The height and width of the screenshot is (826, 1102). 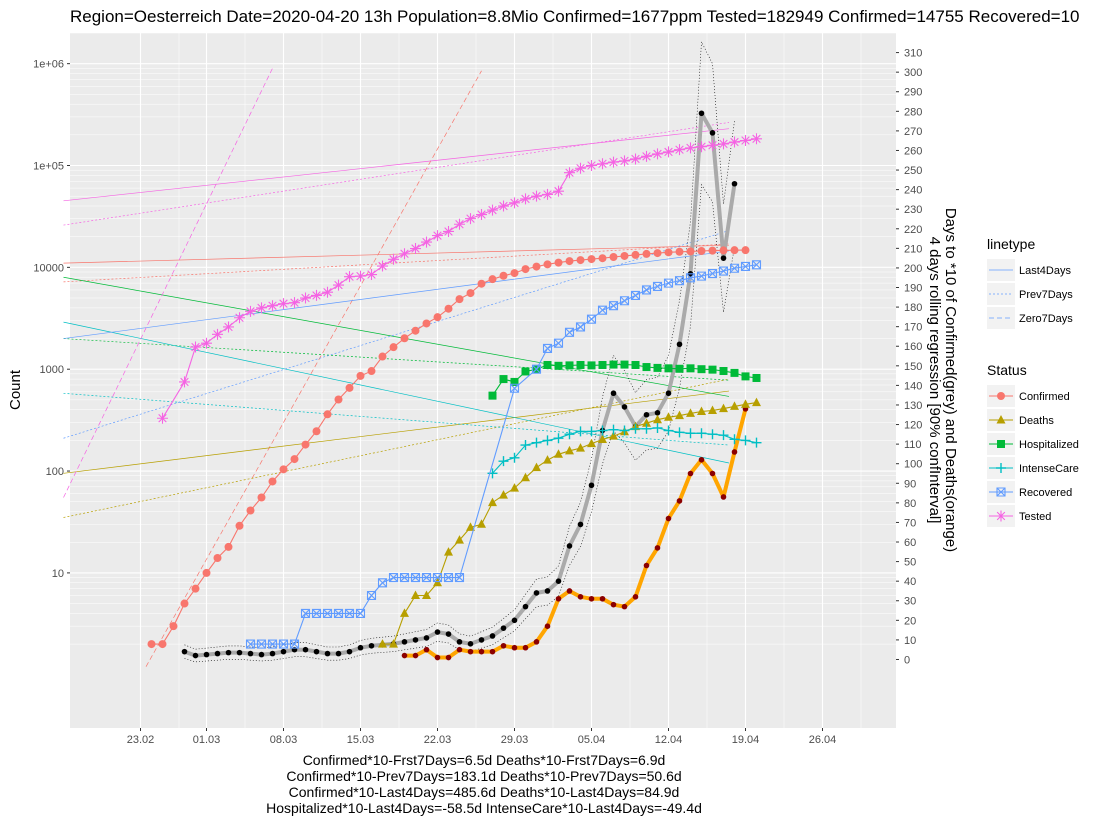 What do you see at coordinates (913, 406) in the screenshot?
I see `y2-tick-label: 130` at bounding box center [913, 406].